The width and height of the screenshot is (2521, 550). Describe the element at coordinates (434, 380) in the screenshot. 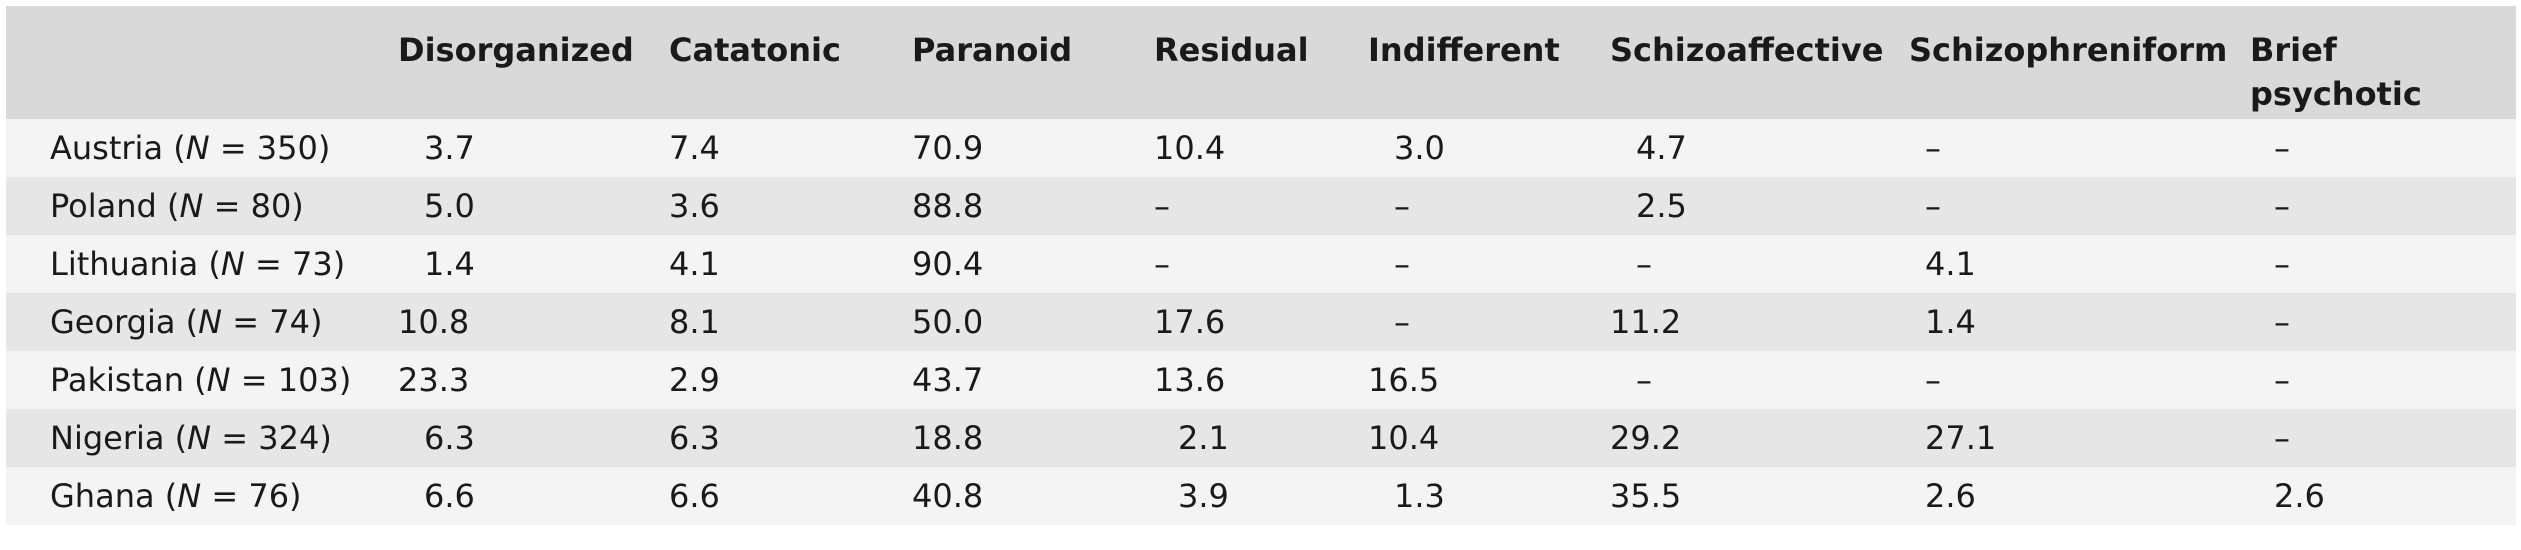

I see `table-cell-disorganized: 23.3` at that location.